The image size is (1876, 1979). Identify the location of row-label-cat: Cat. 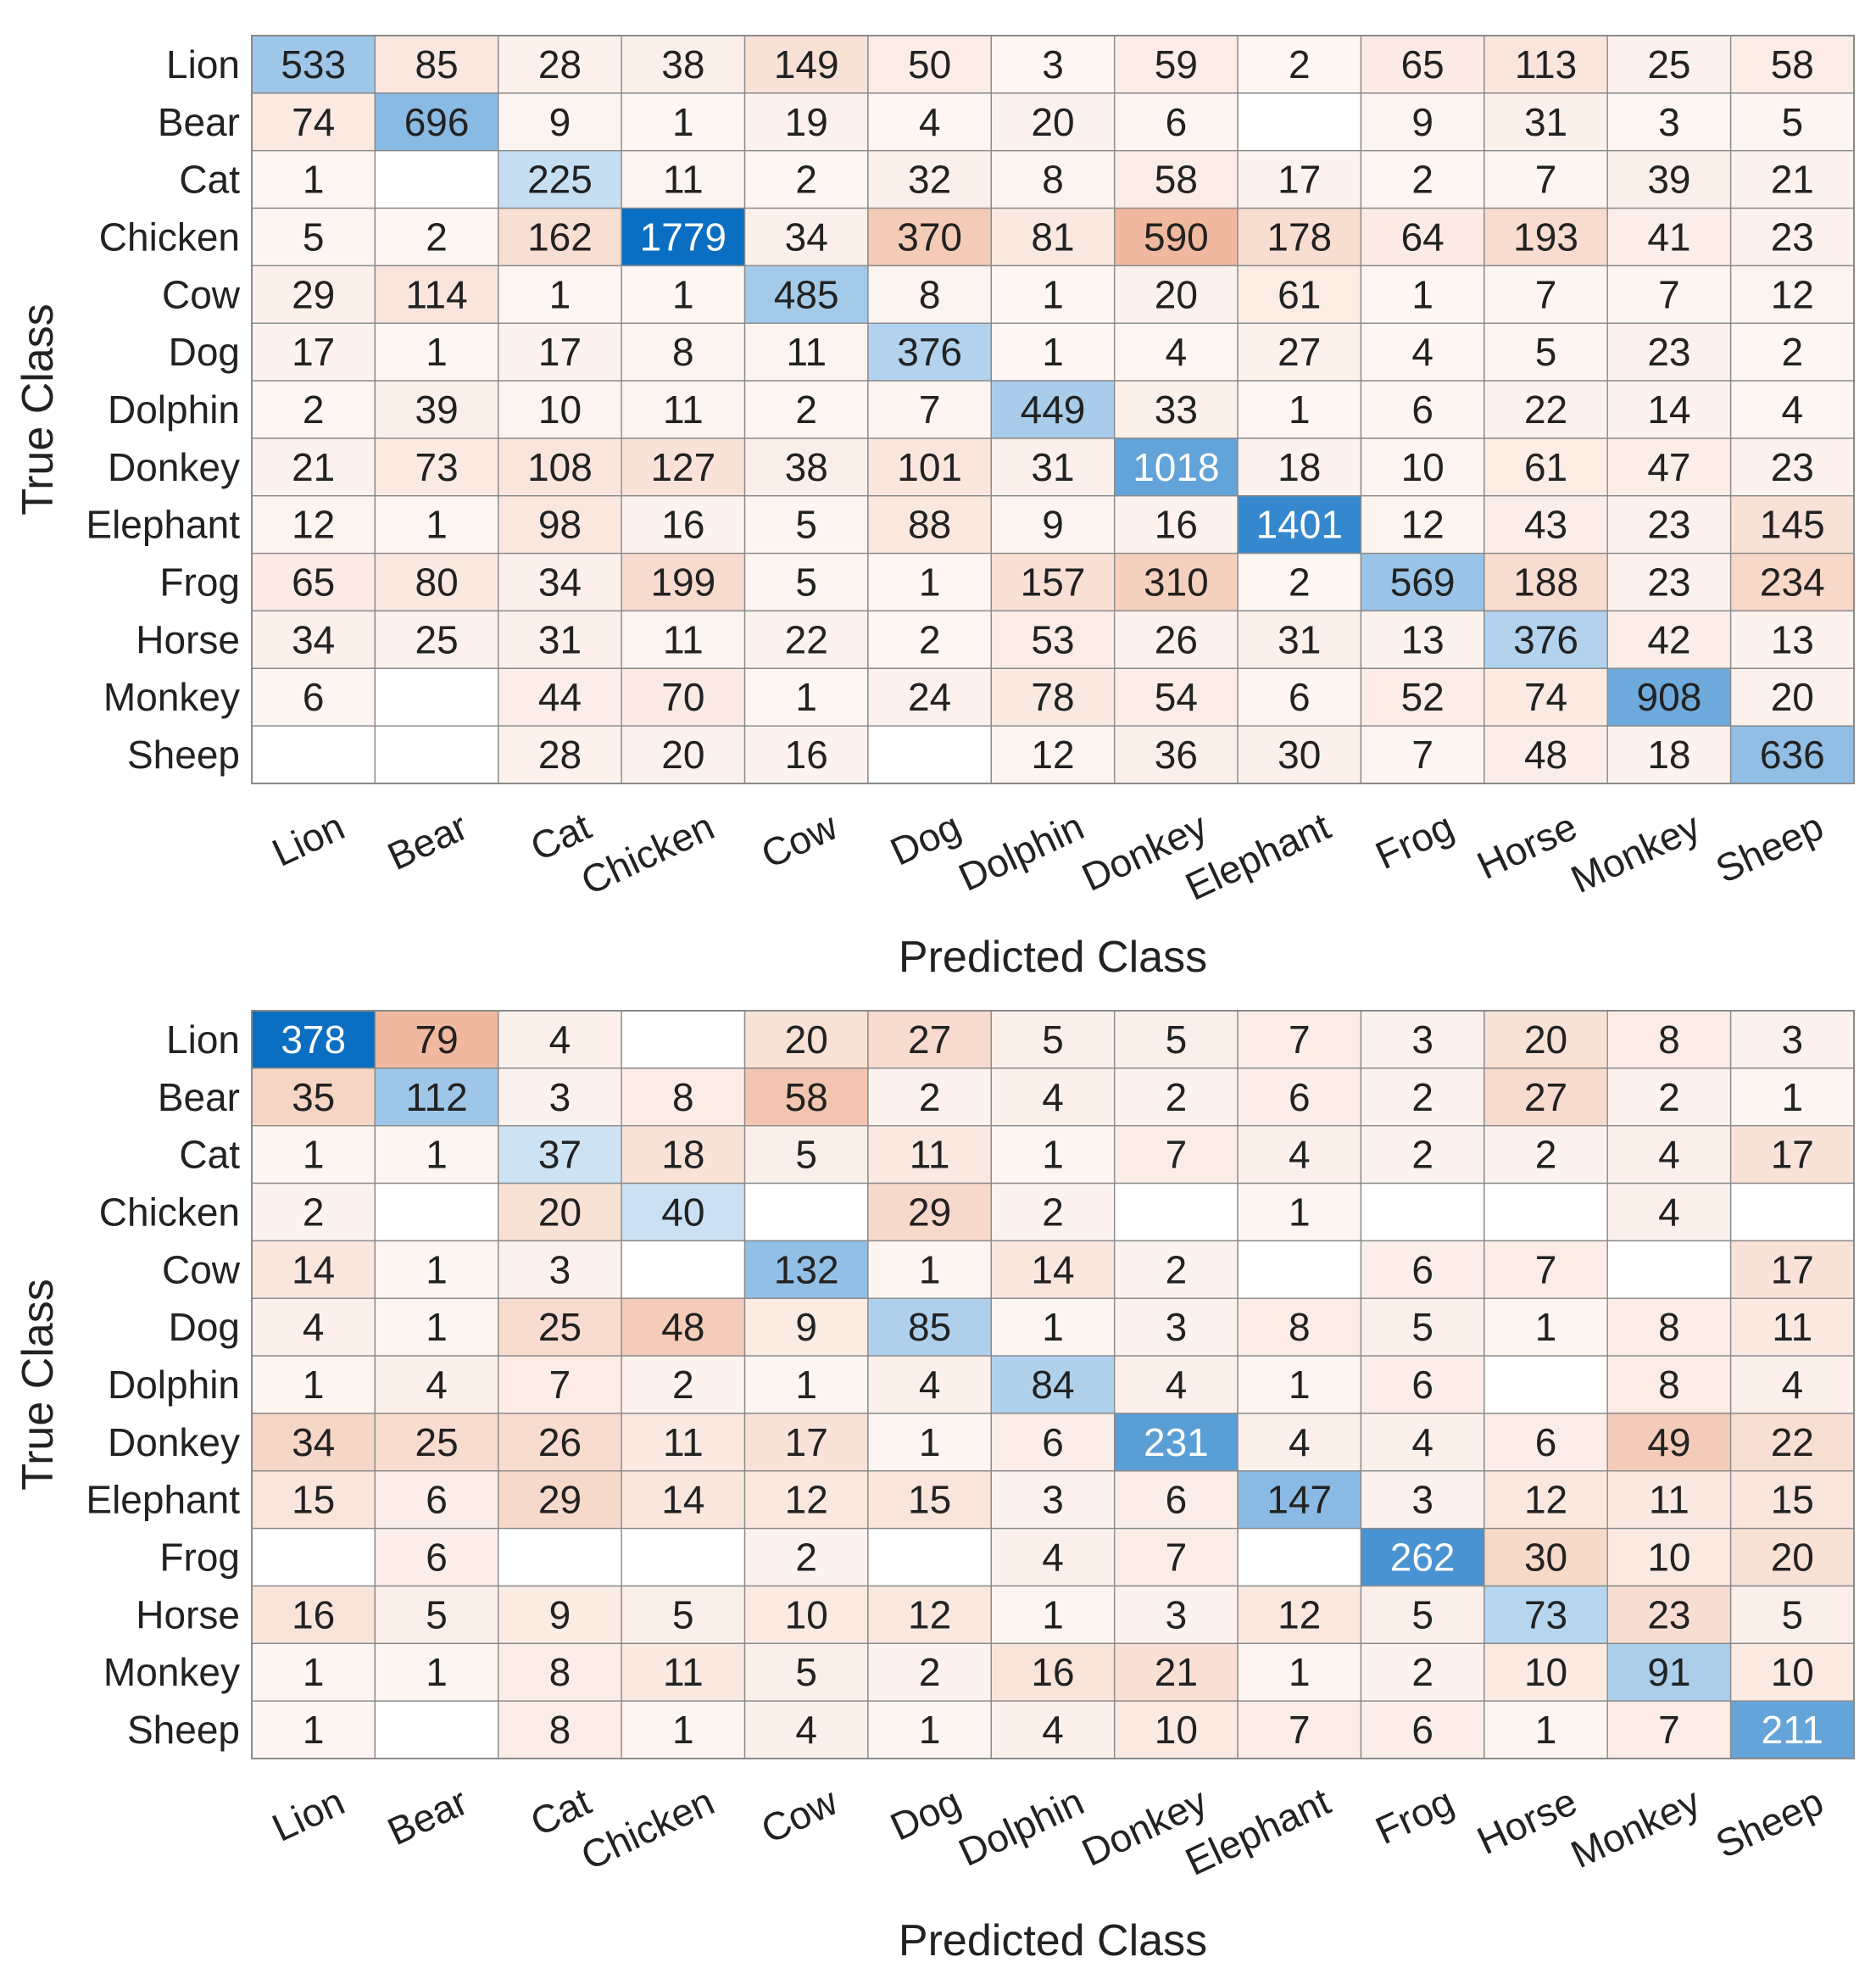
(209, 180).